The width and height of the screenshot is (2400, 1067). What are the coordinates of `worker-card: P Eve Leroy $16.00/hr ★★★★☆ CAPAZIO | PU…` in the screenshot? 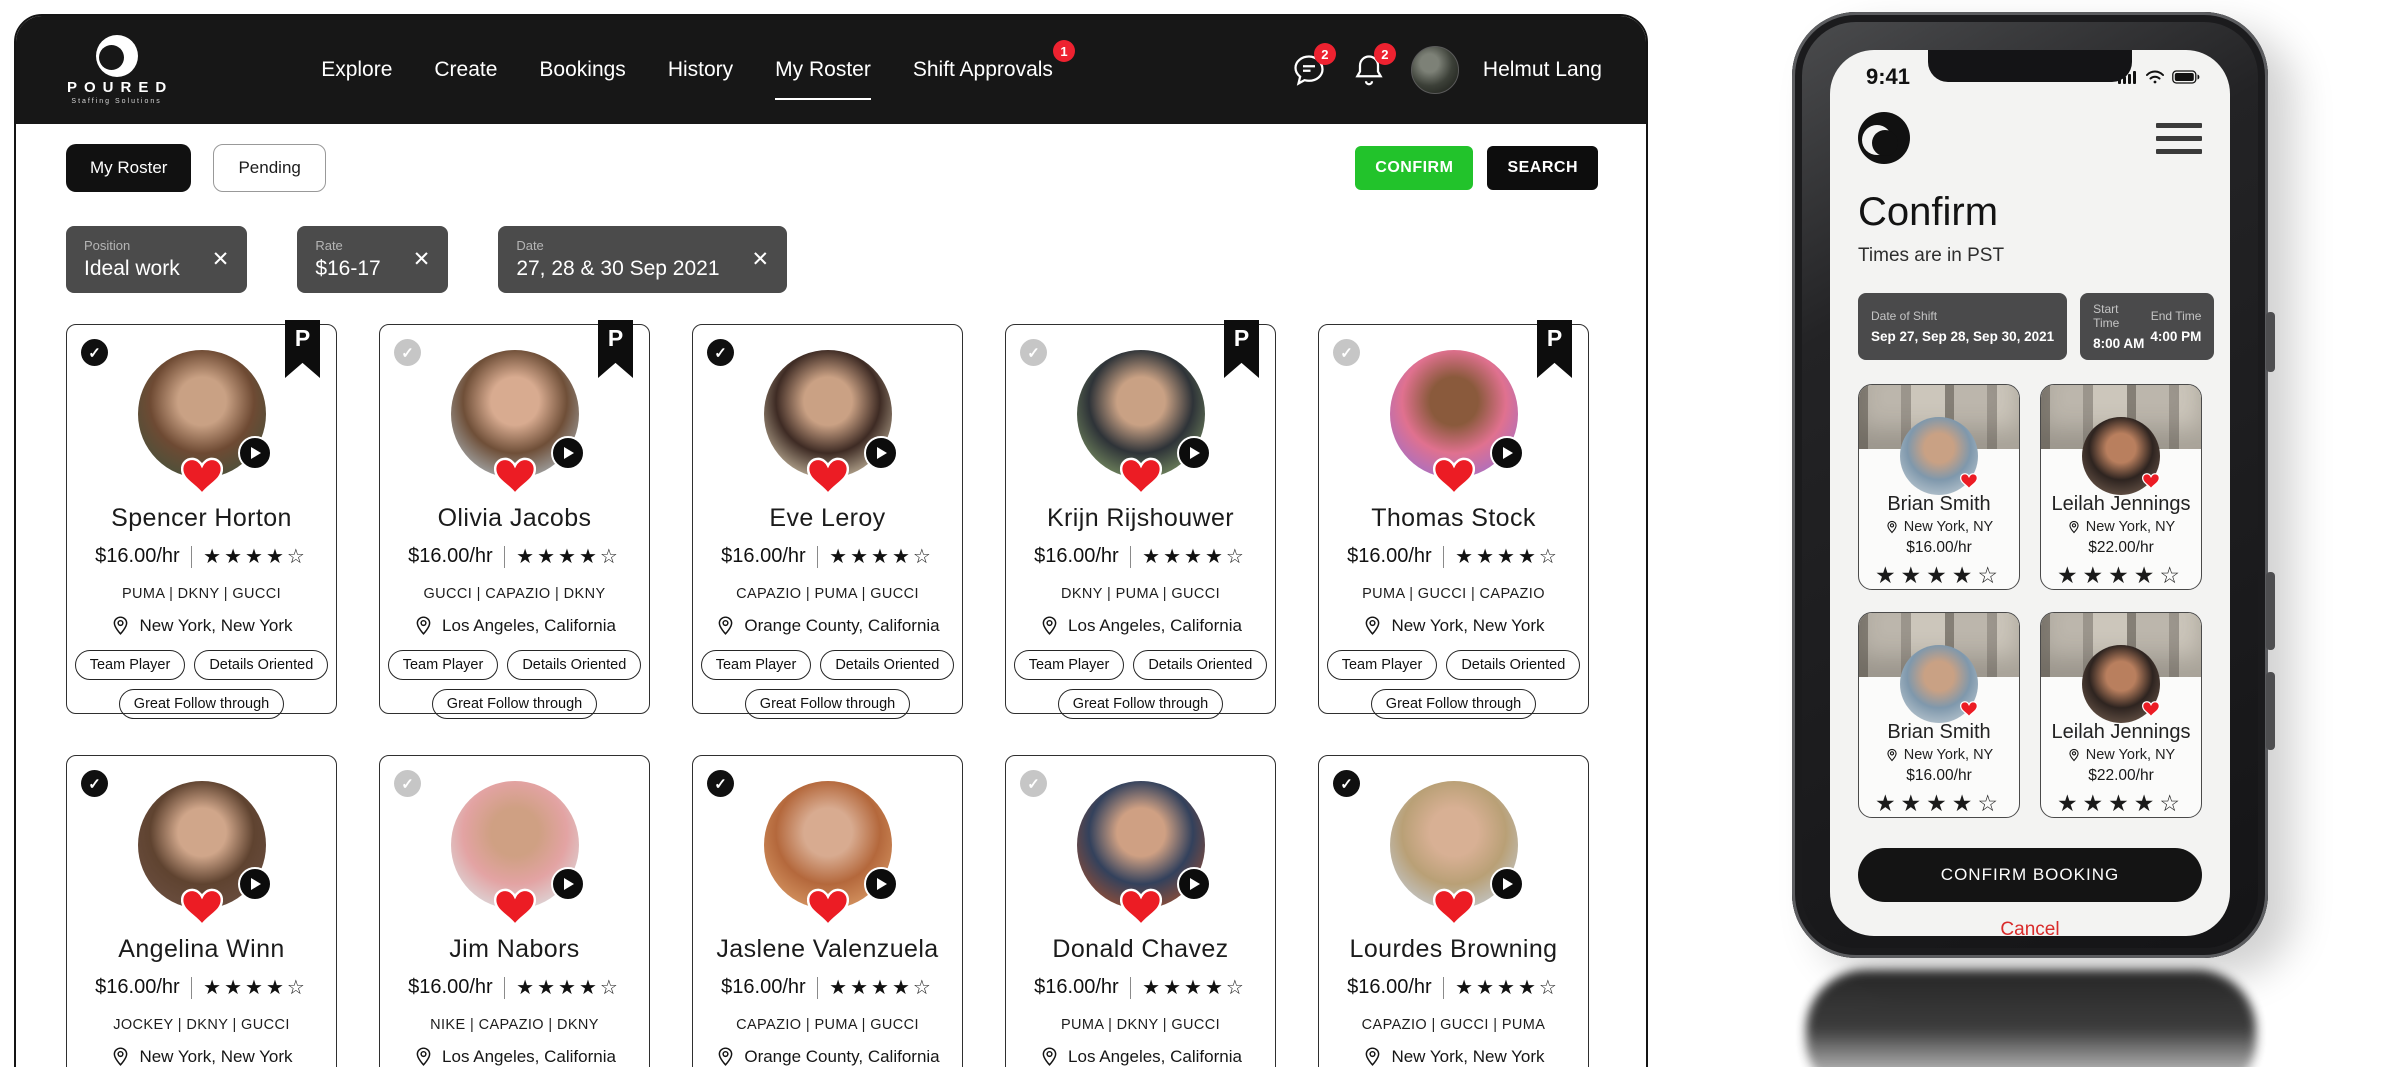 It's located at (827, 521).